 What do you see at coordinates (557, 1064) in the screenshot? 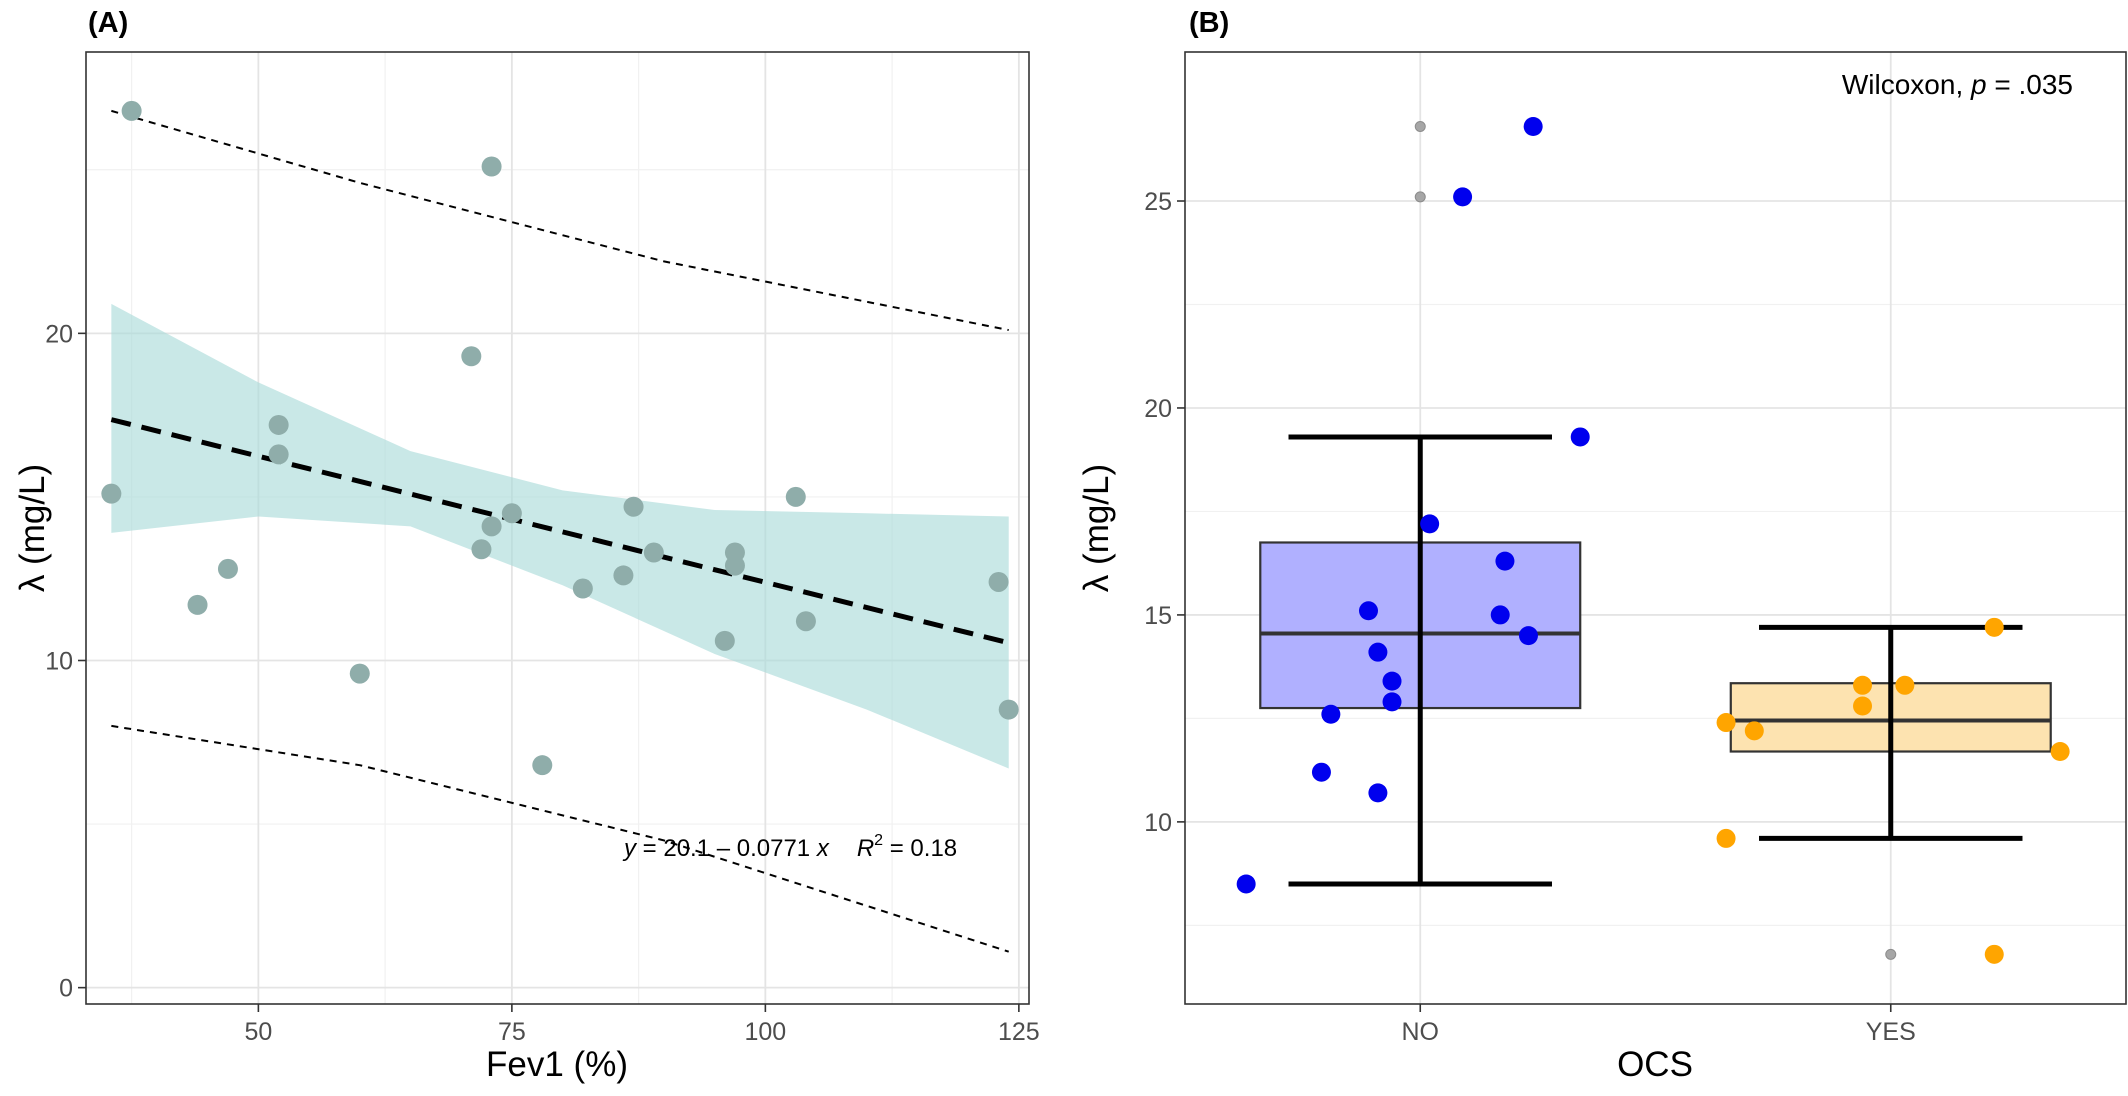
I see `panel-a-x-axis-title: Fev1 (%)` at bounding box center [557, 1064].